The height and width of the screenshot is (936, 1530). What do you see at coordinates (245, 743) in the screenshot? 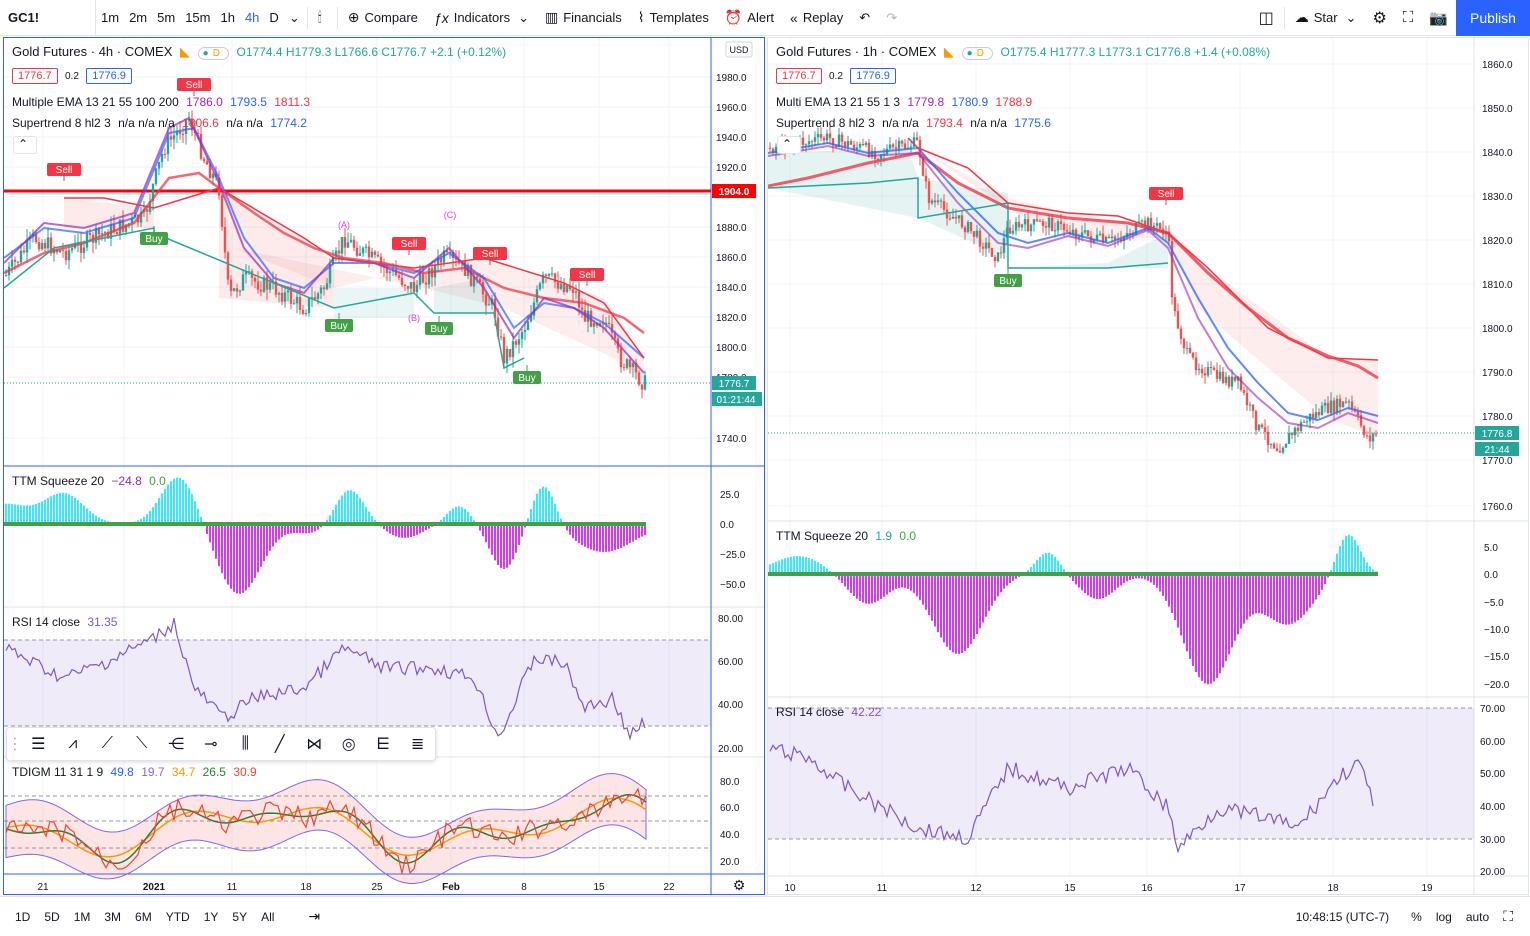
I see `vertical-lines-icon: ⫼` at bounding box center [245, 743].